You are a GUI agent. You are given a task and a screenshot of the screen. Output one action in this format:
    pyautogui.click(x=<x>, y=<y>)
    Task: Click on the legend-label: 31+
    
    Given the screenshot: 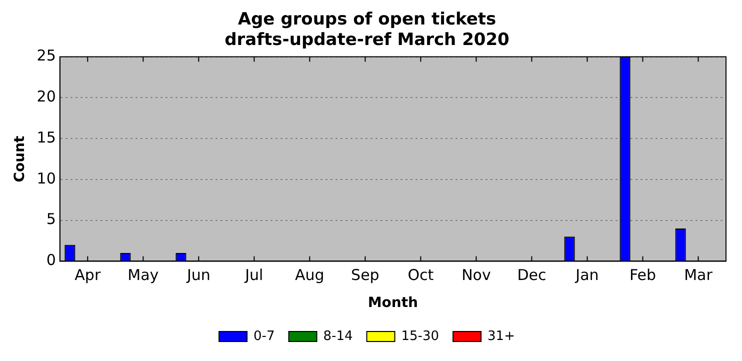 What is the action you would take?
    pyautogui.click(x=501, y=336)
    